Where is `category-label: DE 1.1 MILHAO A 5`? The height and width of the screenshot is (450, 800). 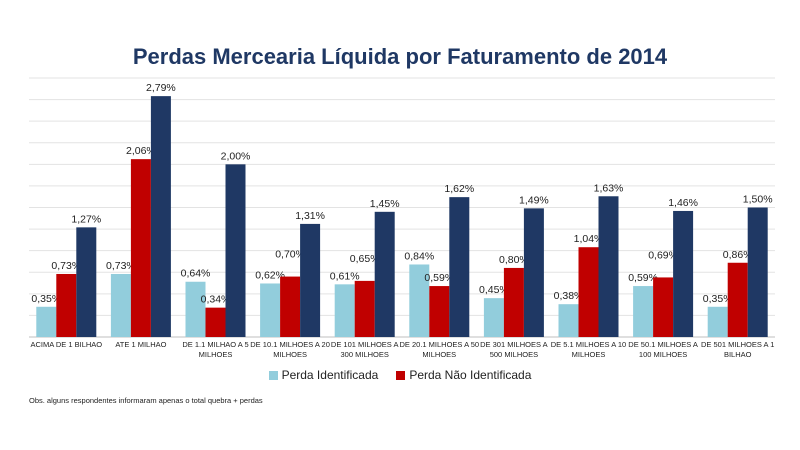
category-label: DE 1.1 MILHAO A 5 is located at coordinates (215, 344).